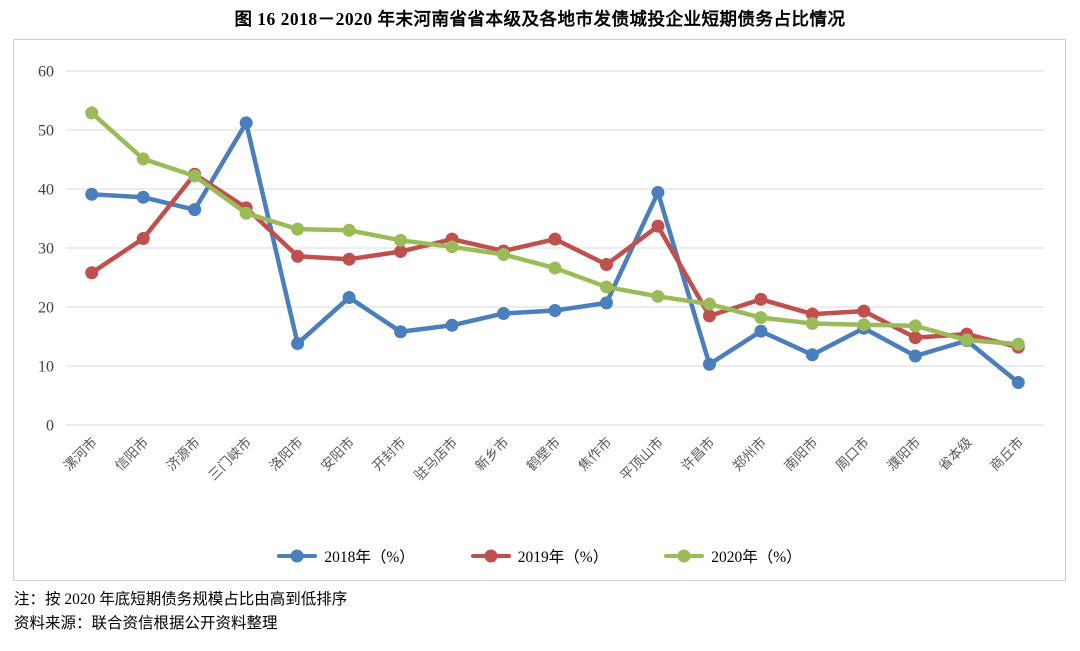  Describe the element at coordinates (369, 557) in the screenshot. I see `legend-label: 2018年（%）` at that location.